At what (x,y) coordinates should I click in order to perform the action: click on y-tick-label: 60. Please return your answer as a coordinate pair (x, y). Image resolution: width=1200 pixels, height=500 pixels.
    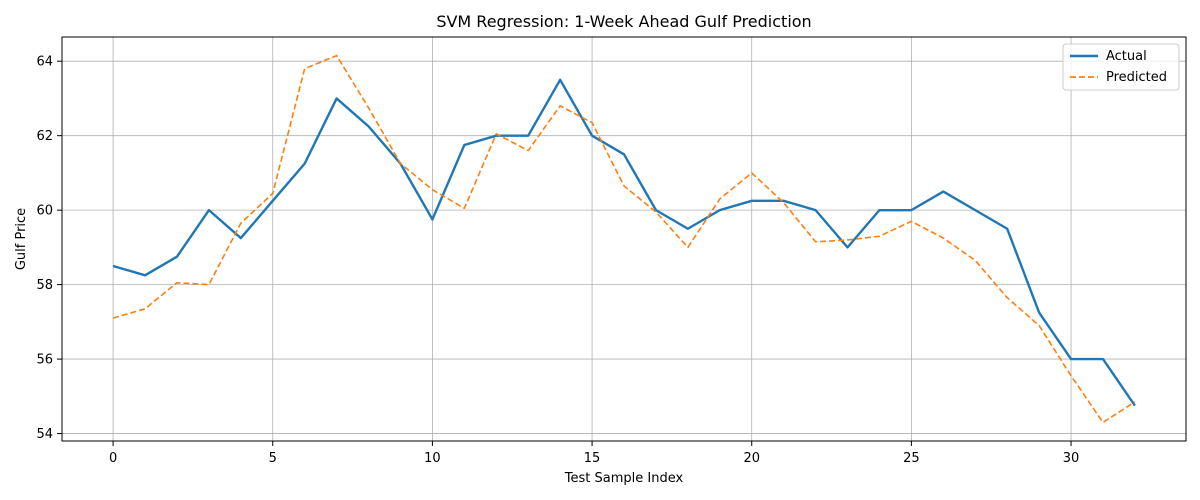
    Looking at the image, I should click on (44, 211).